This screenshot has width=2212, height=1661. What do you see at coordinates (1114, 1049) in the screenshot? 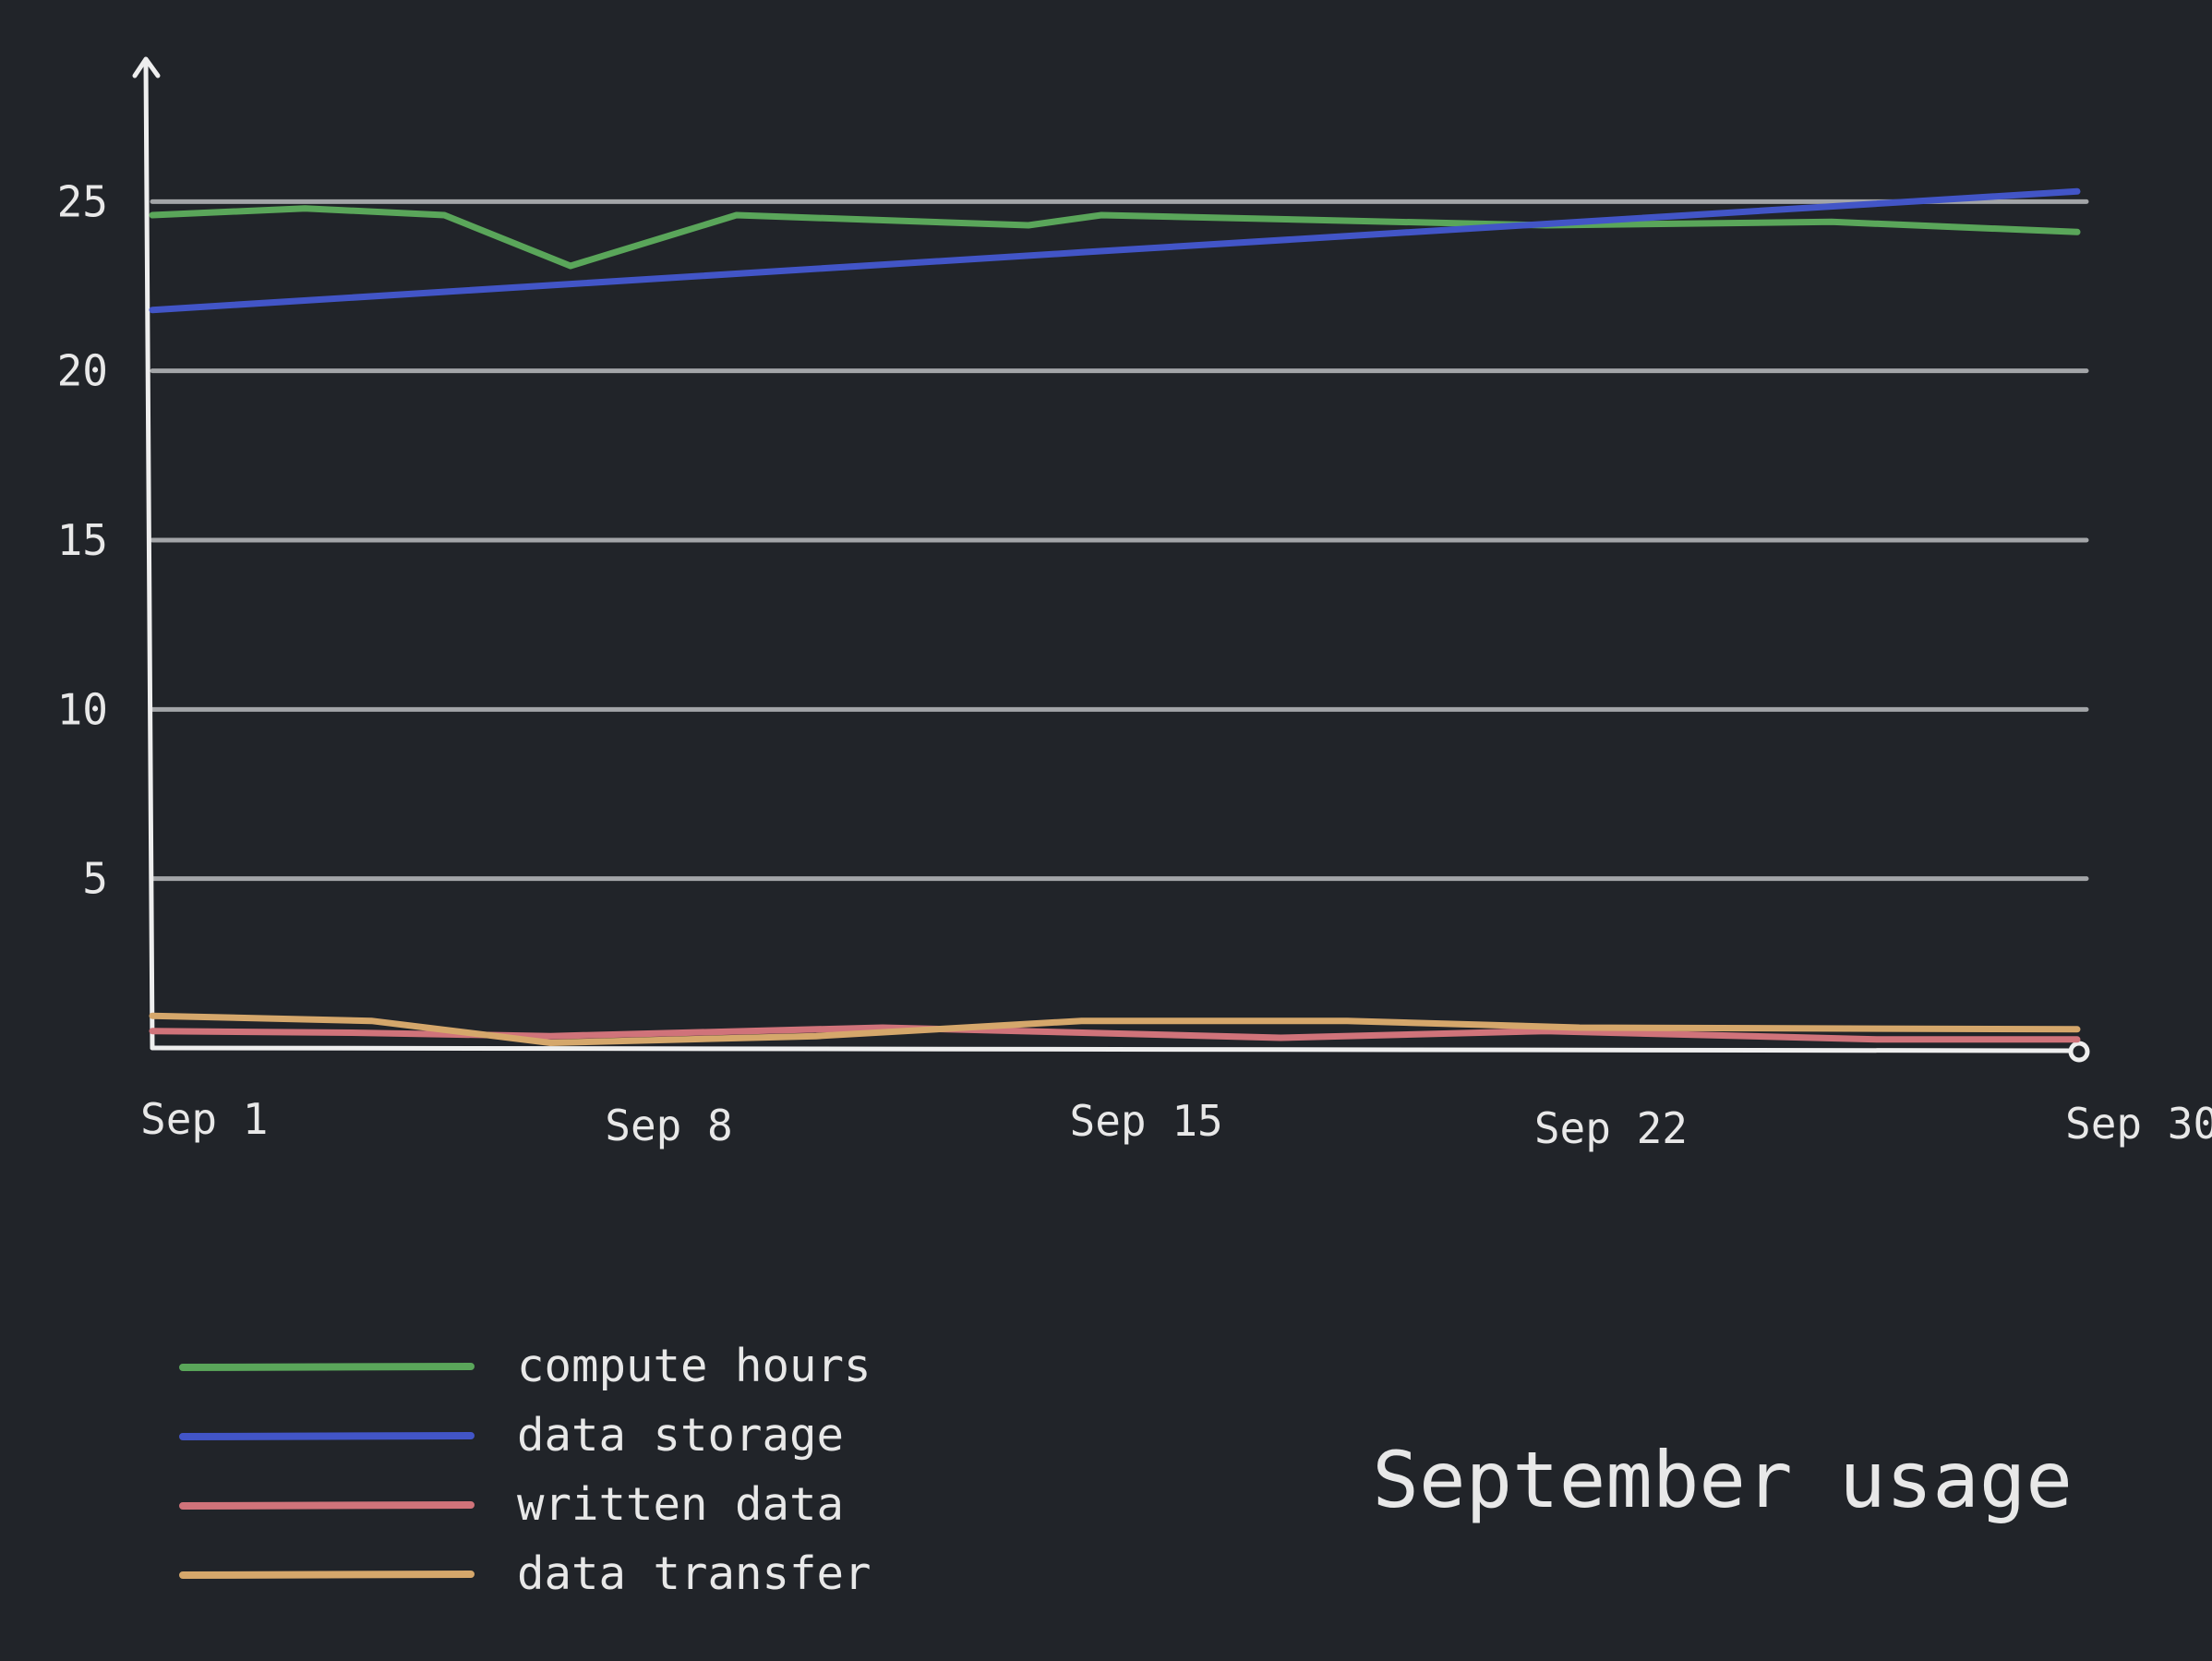
I see `x-axis-line` at bounding box center [1114, 1049].